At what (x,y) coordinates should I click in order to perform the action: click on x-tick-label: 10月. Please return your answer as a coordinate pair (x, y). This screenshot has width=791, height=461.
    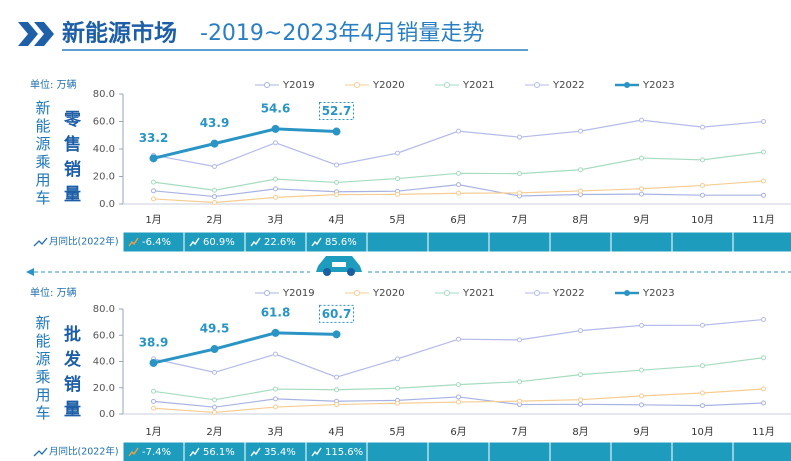
    Looking at the image, I should click on (702, 220).